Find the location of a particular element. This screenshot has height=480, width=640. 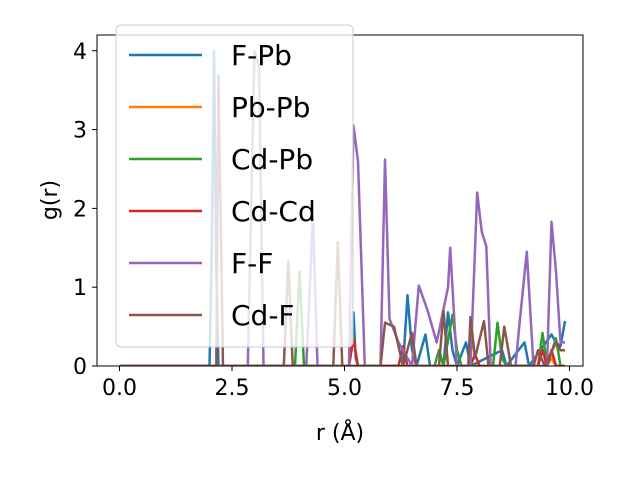

y-tick-label: 0 is located at coordinates (80, 367).